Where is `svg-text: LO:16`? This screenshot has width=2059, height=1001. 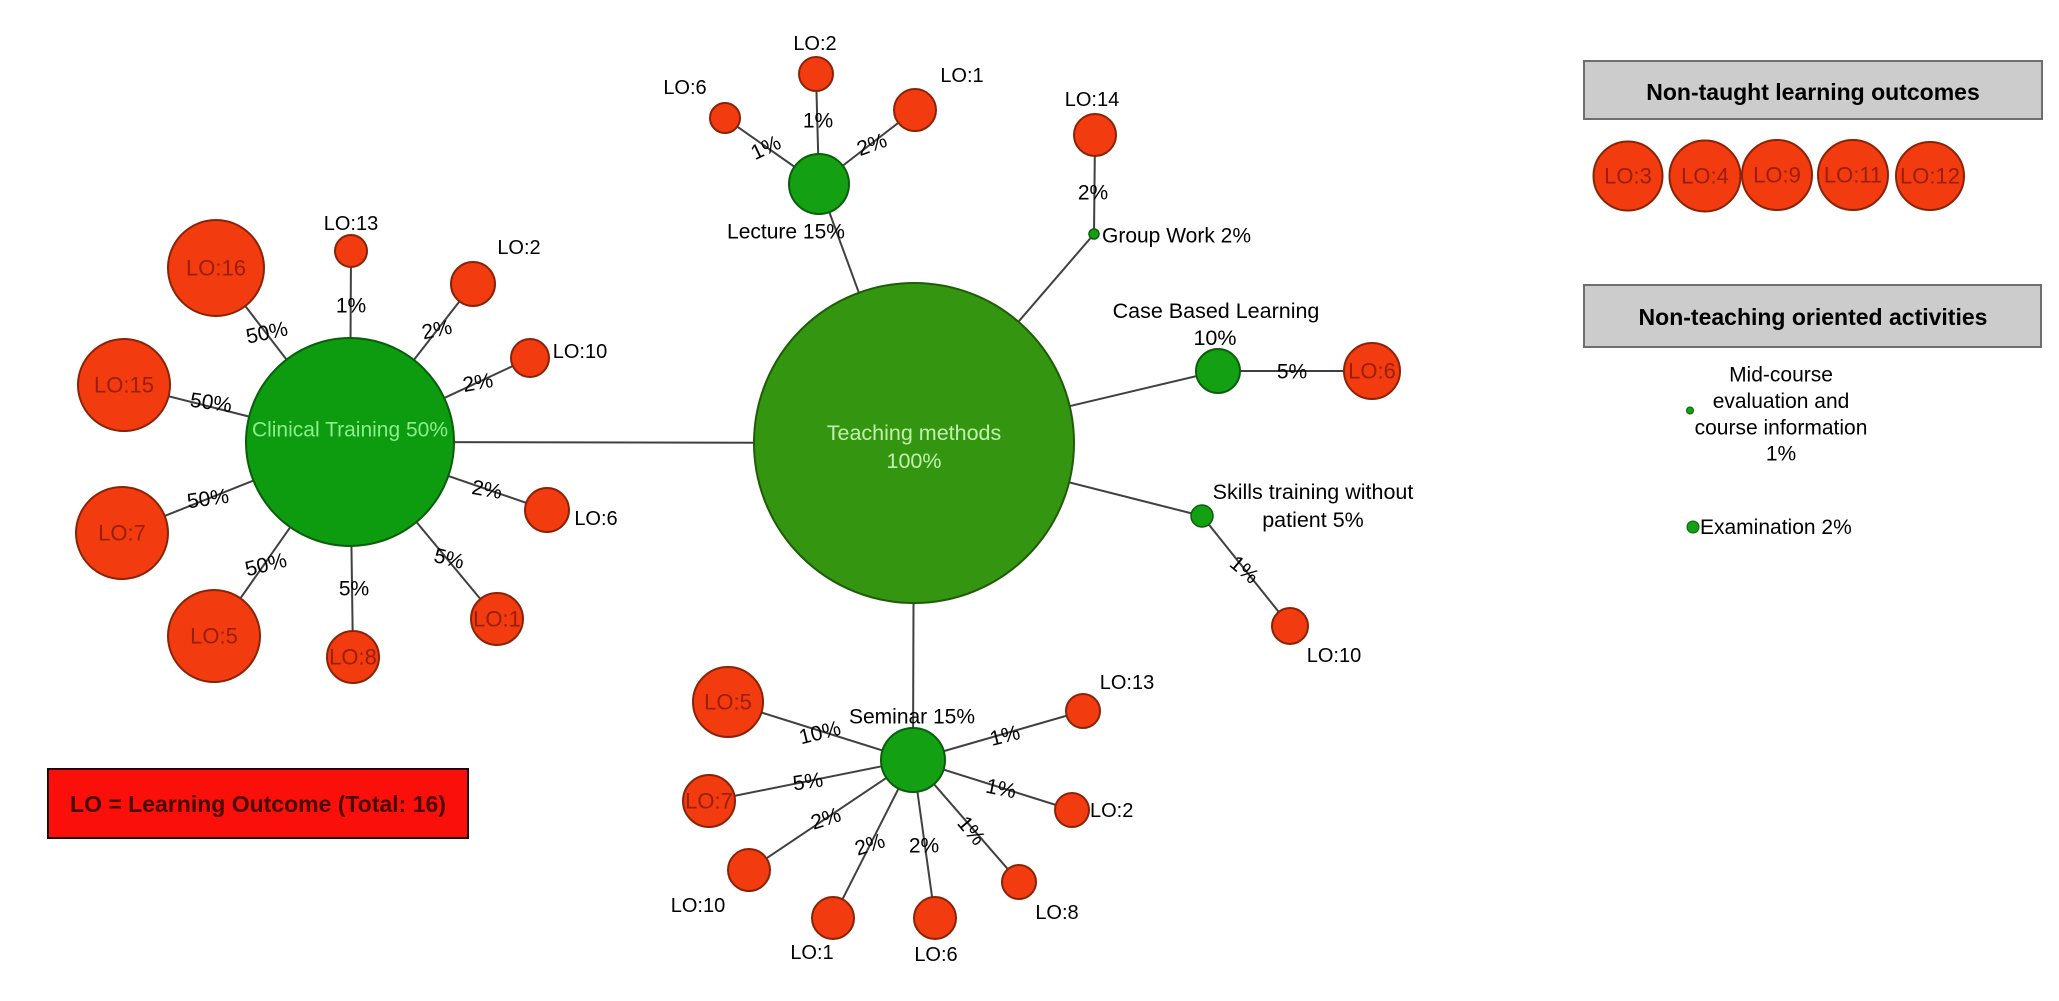 svg-text: LO:16 is located at coordinates (216, 268).